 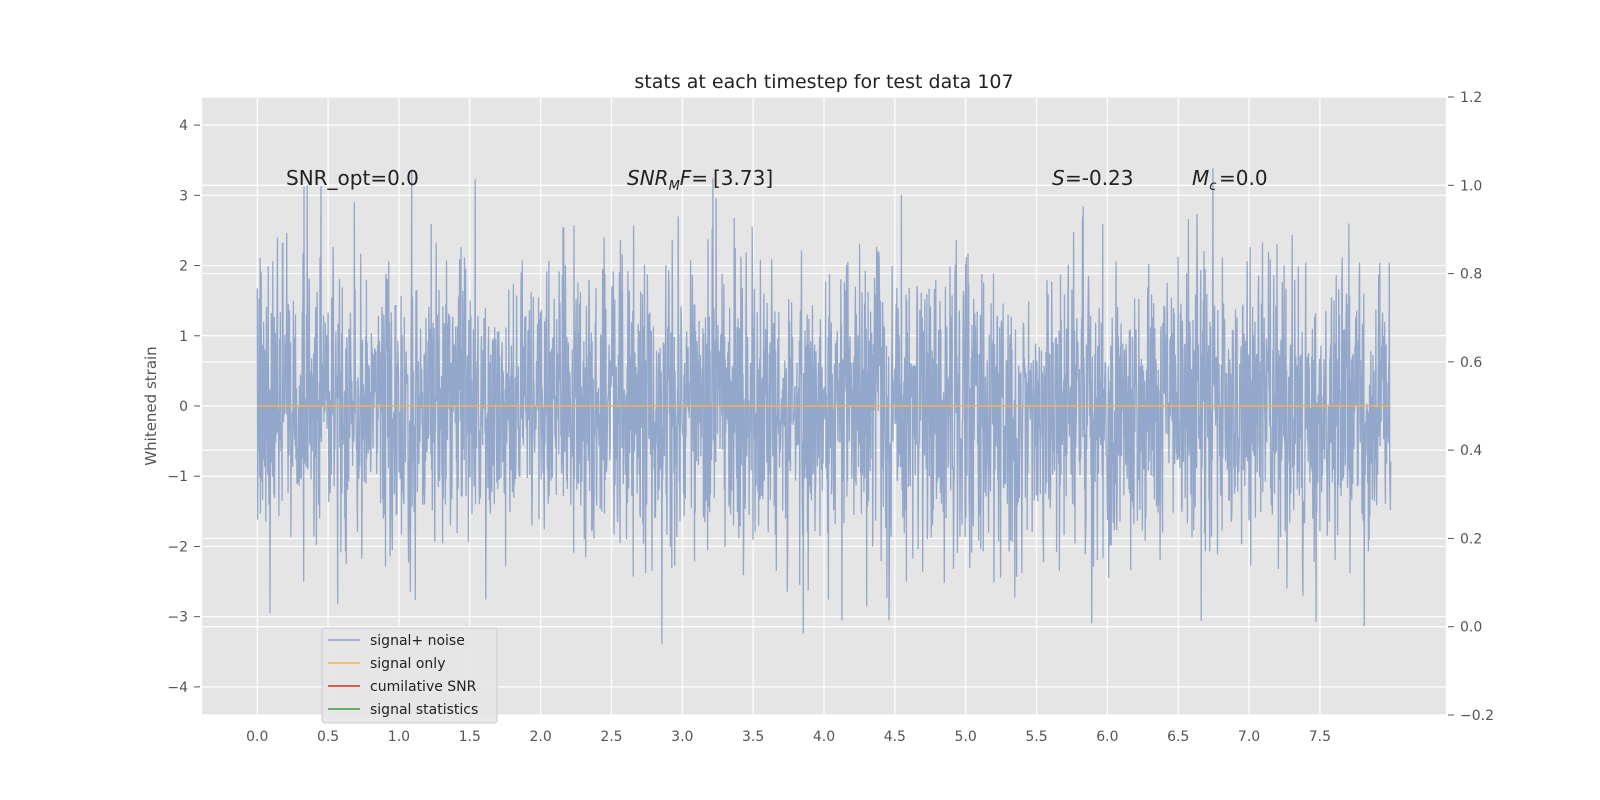 What do you see at coordinates (1471, 628) in the screenshot?
I see `y2-tick-label: 0.0` at bounding box center [1471, 628].